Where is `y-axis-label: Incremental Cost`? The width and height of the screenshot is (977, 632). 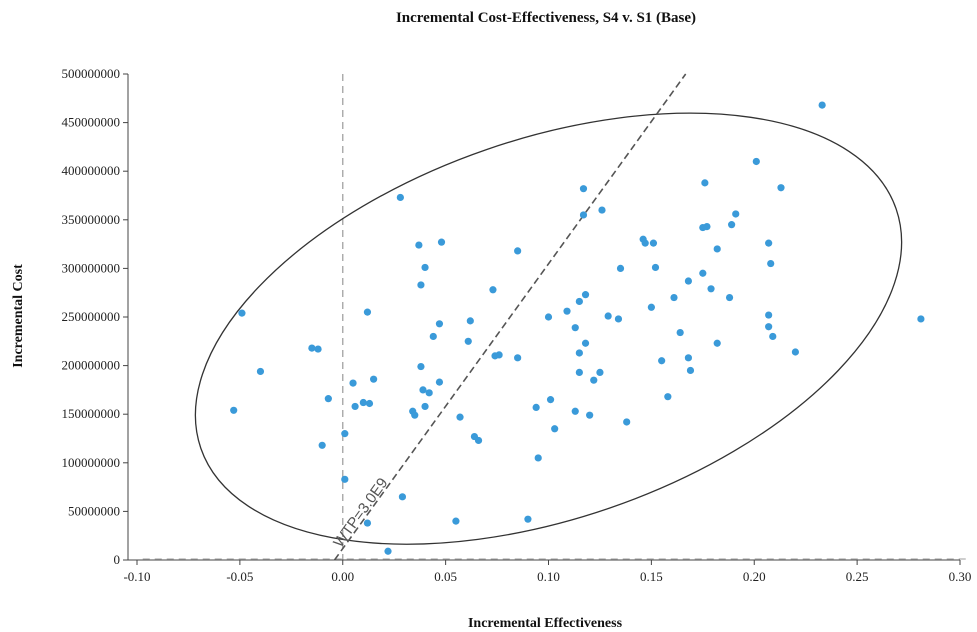
y-axis-label: Incremental Cost is located at coordinates (18, 316).